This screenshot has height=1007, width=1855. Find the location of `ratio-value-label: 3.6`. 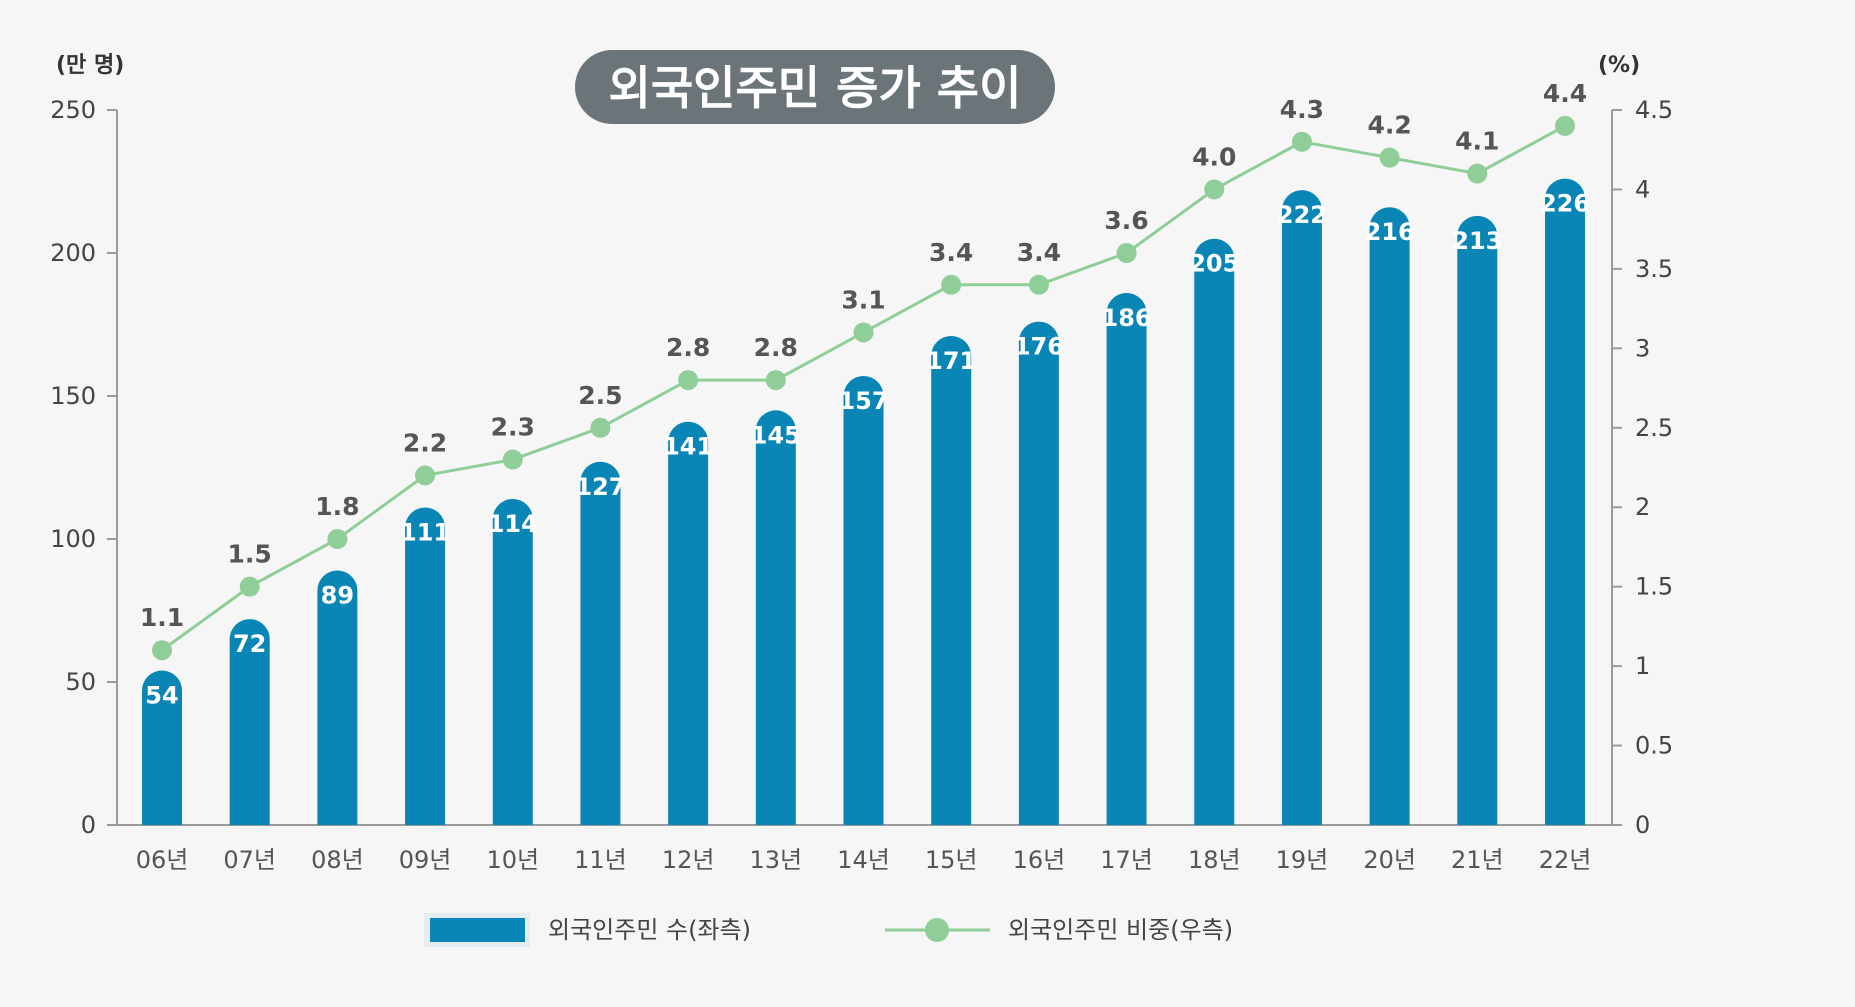

ratio-value-label: 3.6 is located at coordinates (1126, 220).